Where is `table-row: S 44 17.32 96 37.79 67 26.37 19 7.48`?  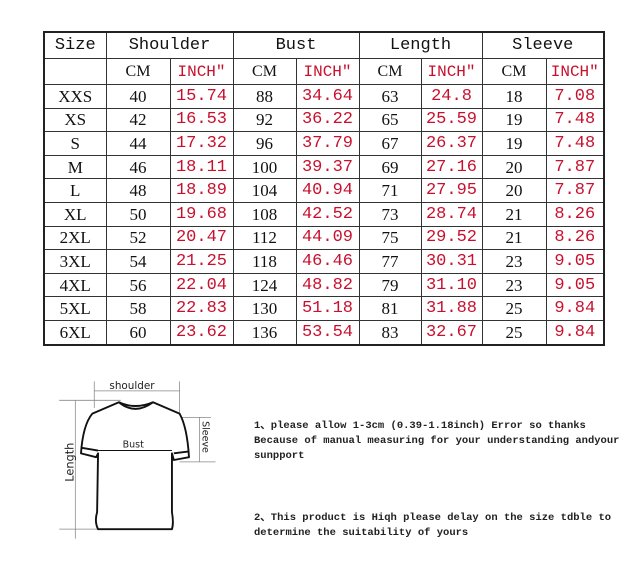
table-row: S 44 17.32 96 37.79 67 26.37 19 7.48 is located at coordinates (324, 143).